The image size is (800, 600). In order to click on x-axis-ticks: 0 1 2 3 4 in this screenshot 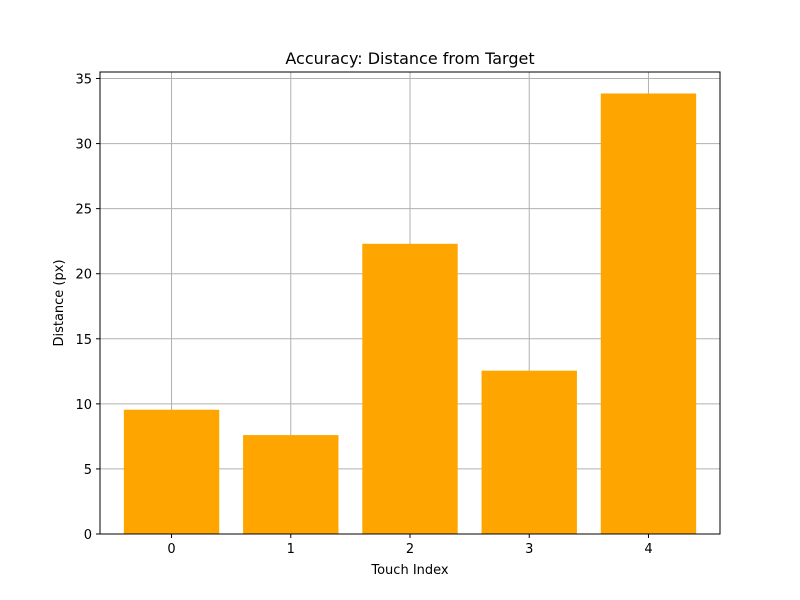, I will do `click(410, 545)`.